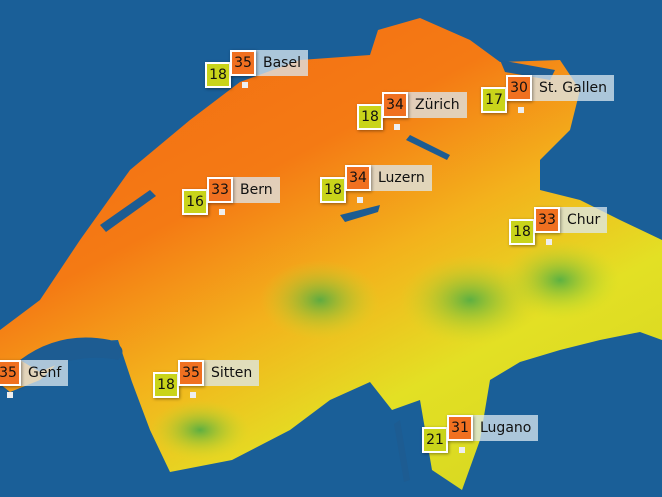 Image resolution: width=662 pixels, height=497 pixels. I want to click on min-temp: 16, so click(195, 202).